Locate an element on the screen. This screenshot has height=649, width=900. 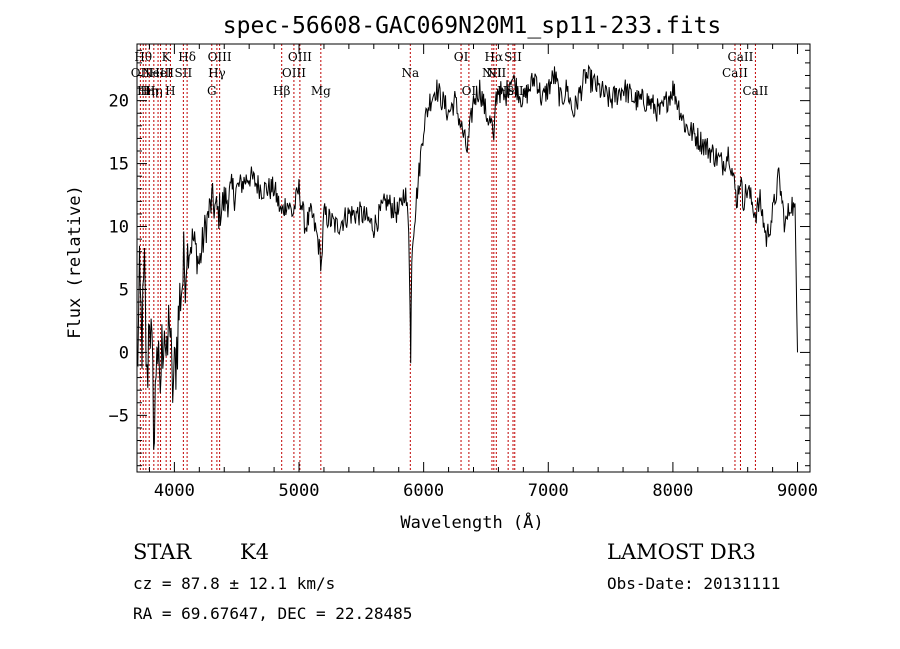
line-marker-label: Hθ is located at coordinates (143, 57).